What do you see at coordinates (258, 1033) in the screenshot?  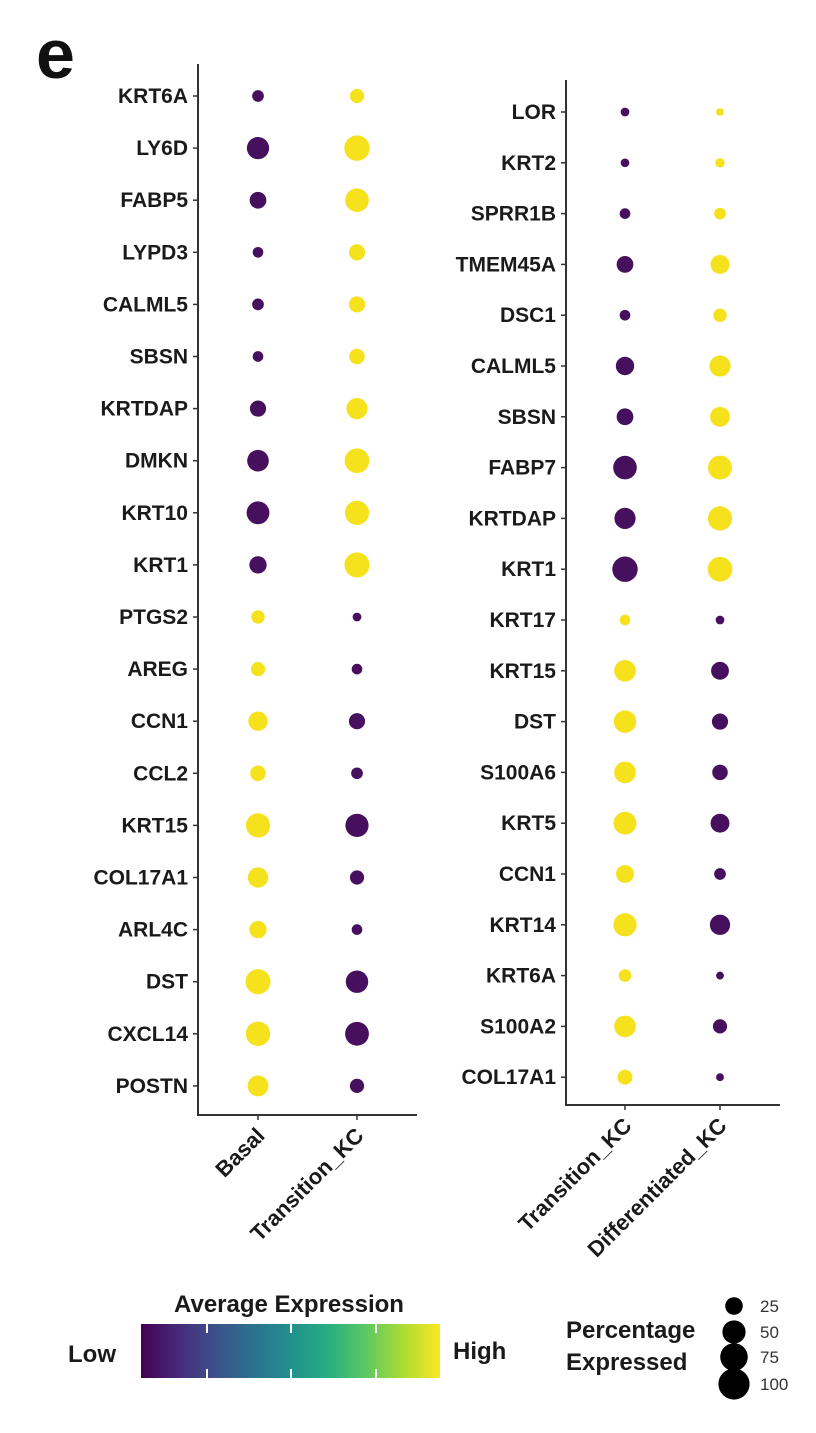 I see `dot-CXCL14-Basal` at bounding box center [258, 1033].